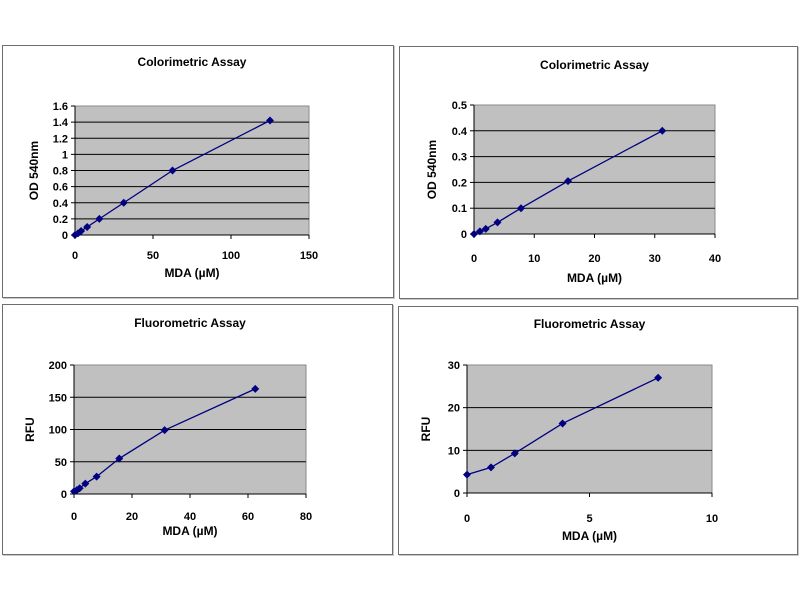 Image resolution: width=800 pixels, height=600 pixels. Describe the element at coordinates (309, 256) in the screenshot. I see `x-tick-label: 150` at that location.